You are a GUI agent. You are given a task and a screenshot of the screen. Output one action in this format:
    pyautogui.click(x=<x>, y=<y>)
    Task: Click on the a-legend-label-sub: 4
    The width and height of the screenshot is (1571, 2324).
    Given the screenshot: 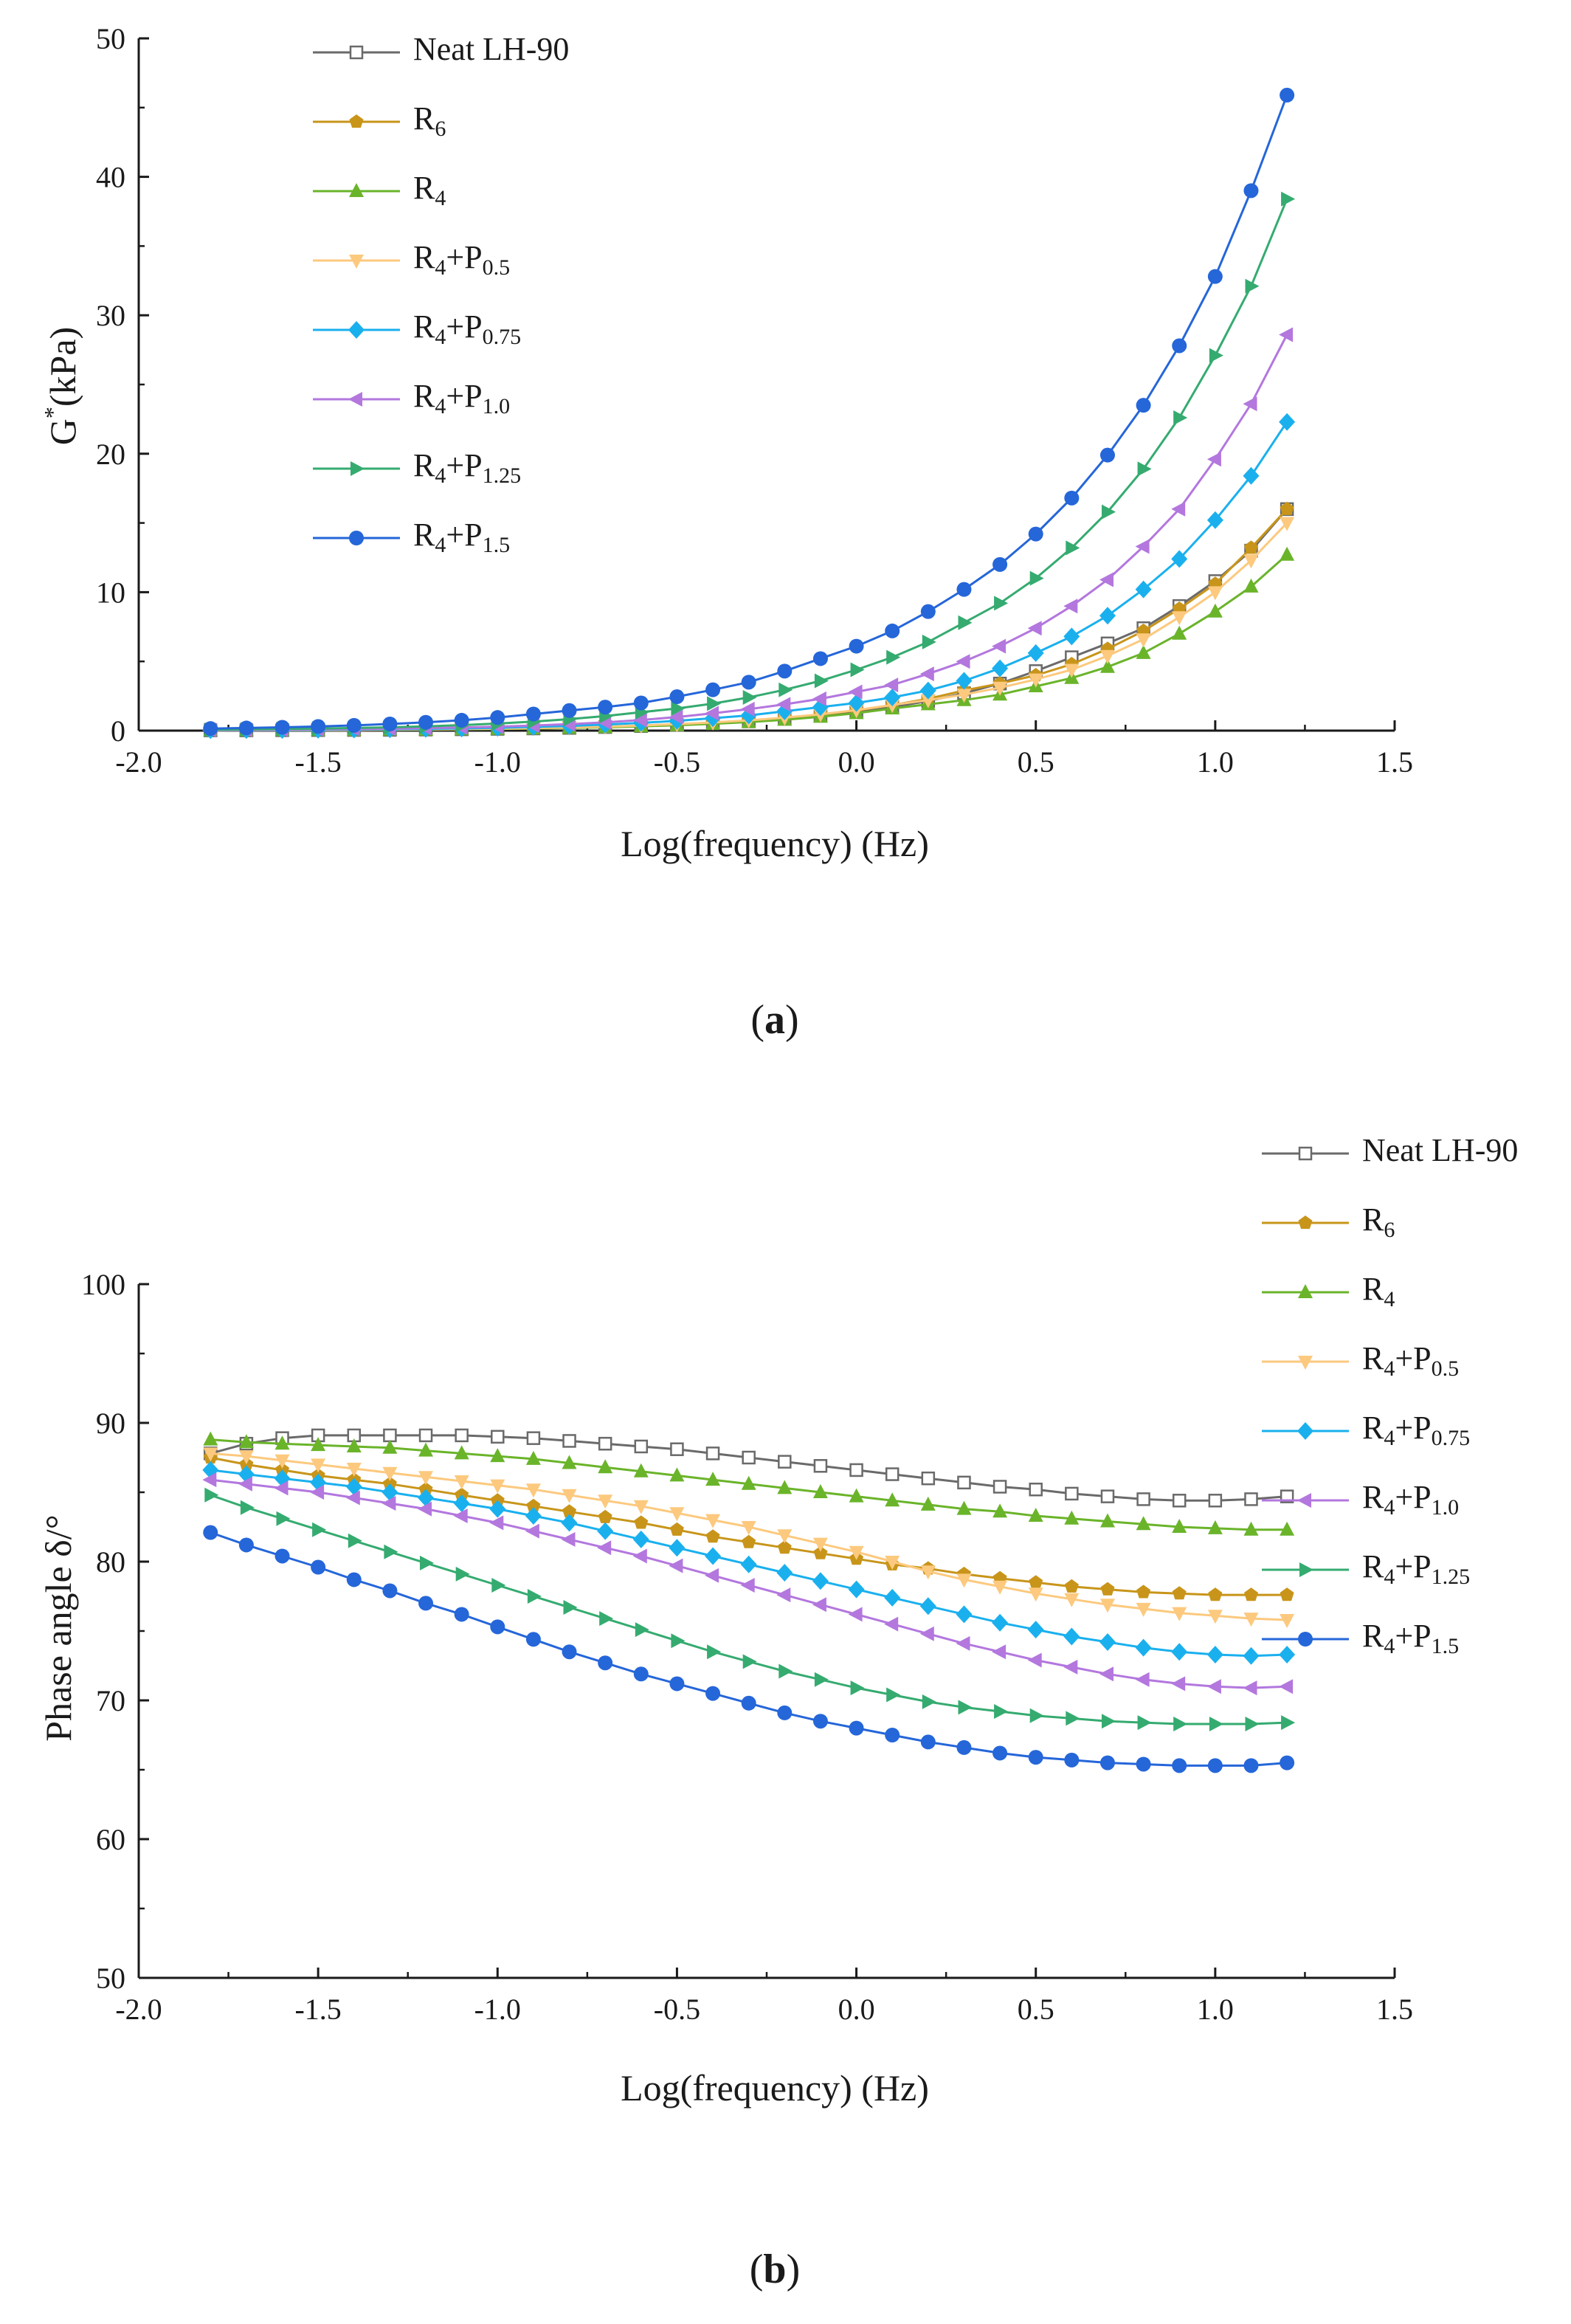 What is the action you would take?
    pyautogui.click(x=440, y=198)
    